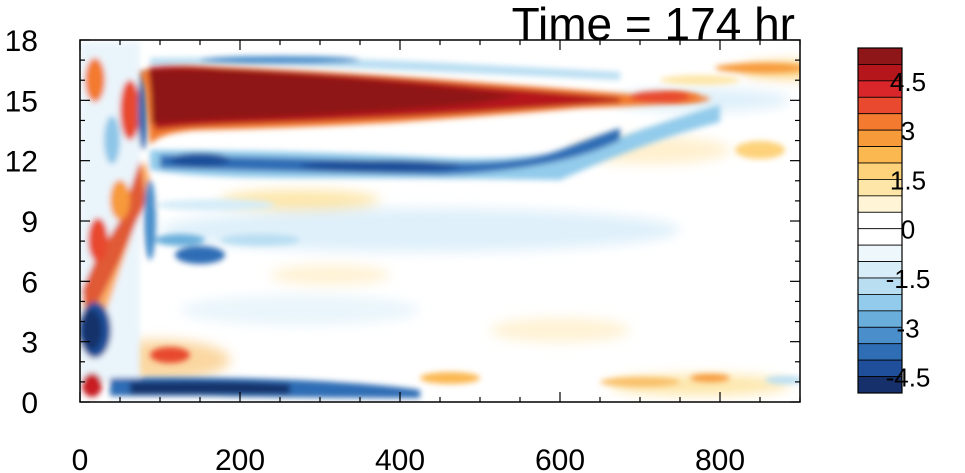  What do you see at coordinates (29, 343) in the screenshot?
I see `y-tick-label: 3` at bounding box center [29, 343].